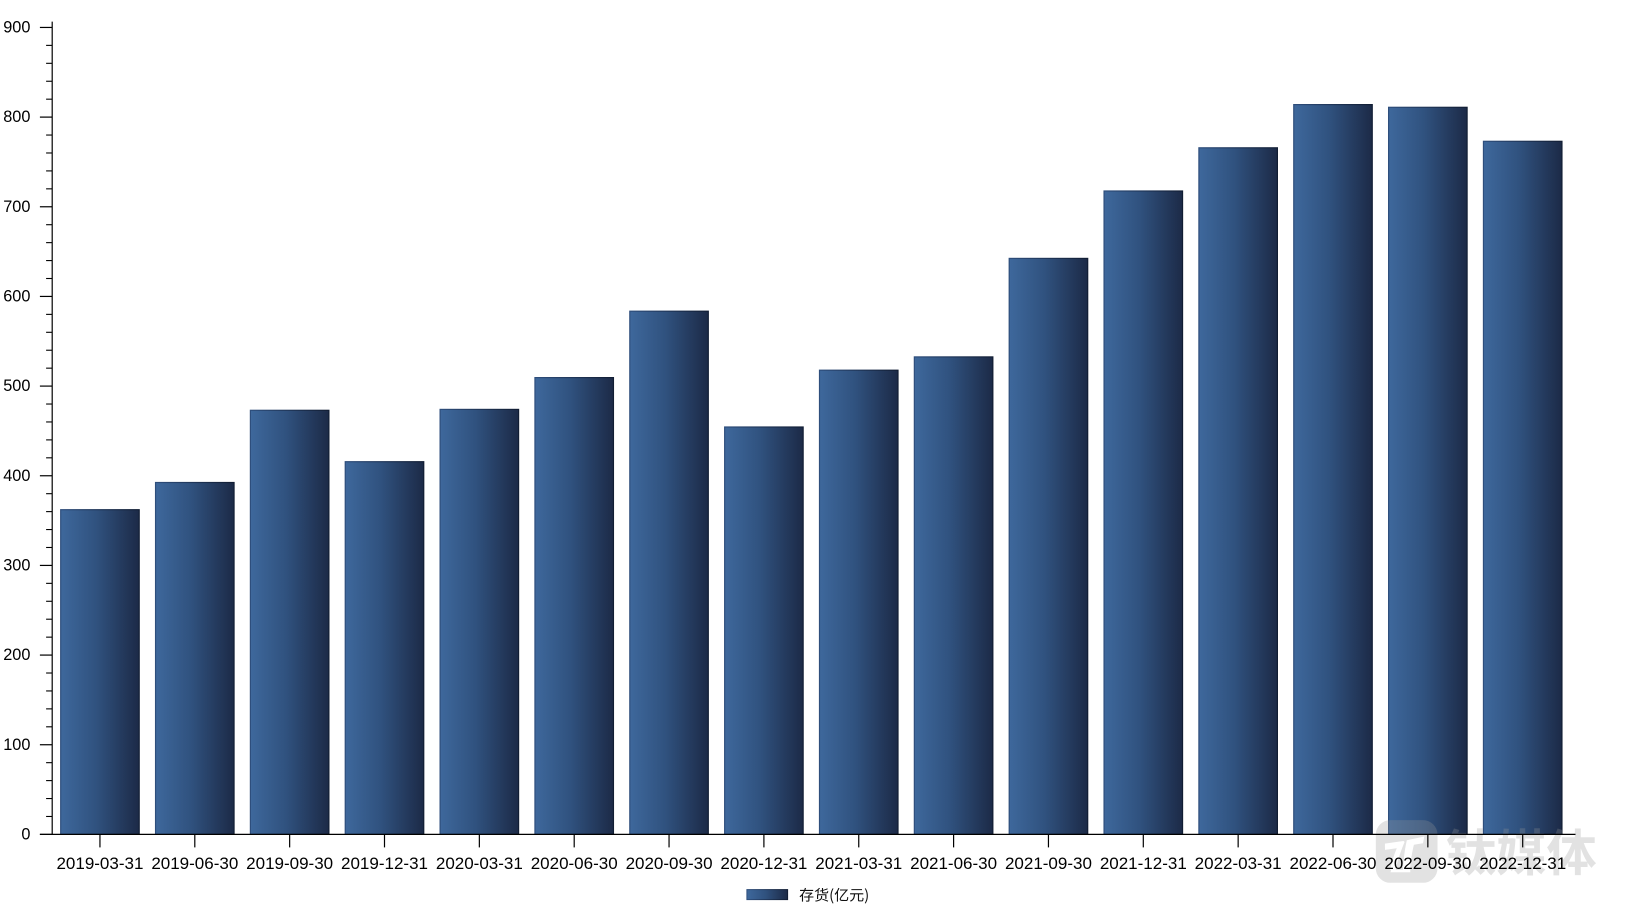 This screenshot has height=913, width=1627. Describe the element at coordinates (858, 863) in the screenshot. I see `svg-text: 2021-03-31` at that location.